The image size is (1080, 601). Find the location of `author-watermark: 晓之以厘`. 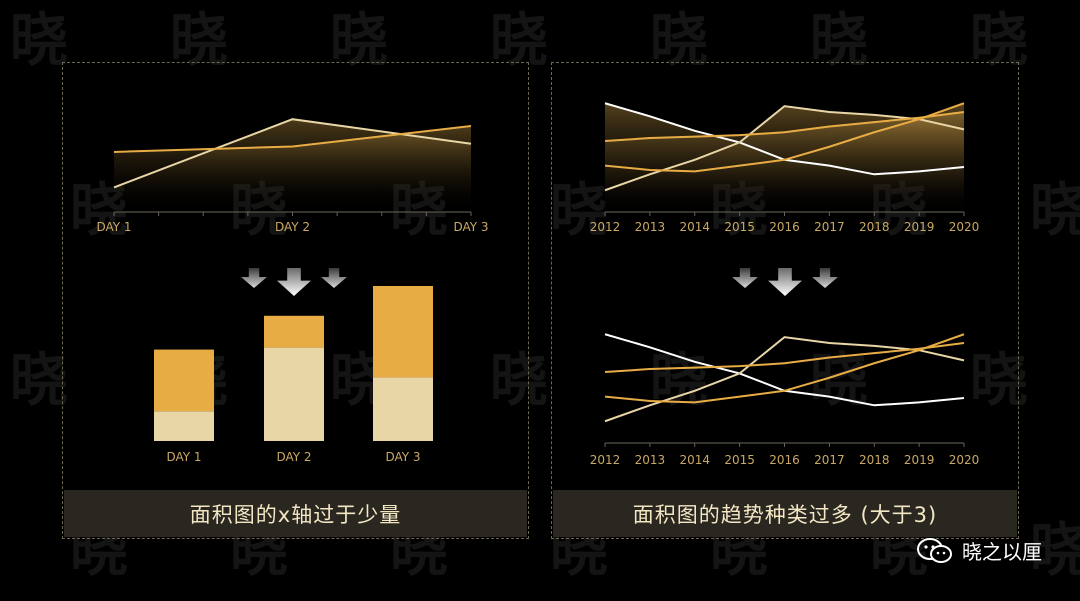

author-watermark: 晓之以厘 is located at coordinates (979, 550).